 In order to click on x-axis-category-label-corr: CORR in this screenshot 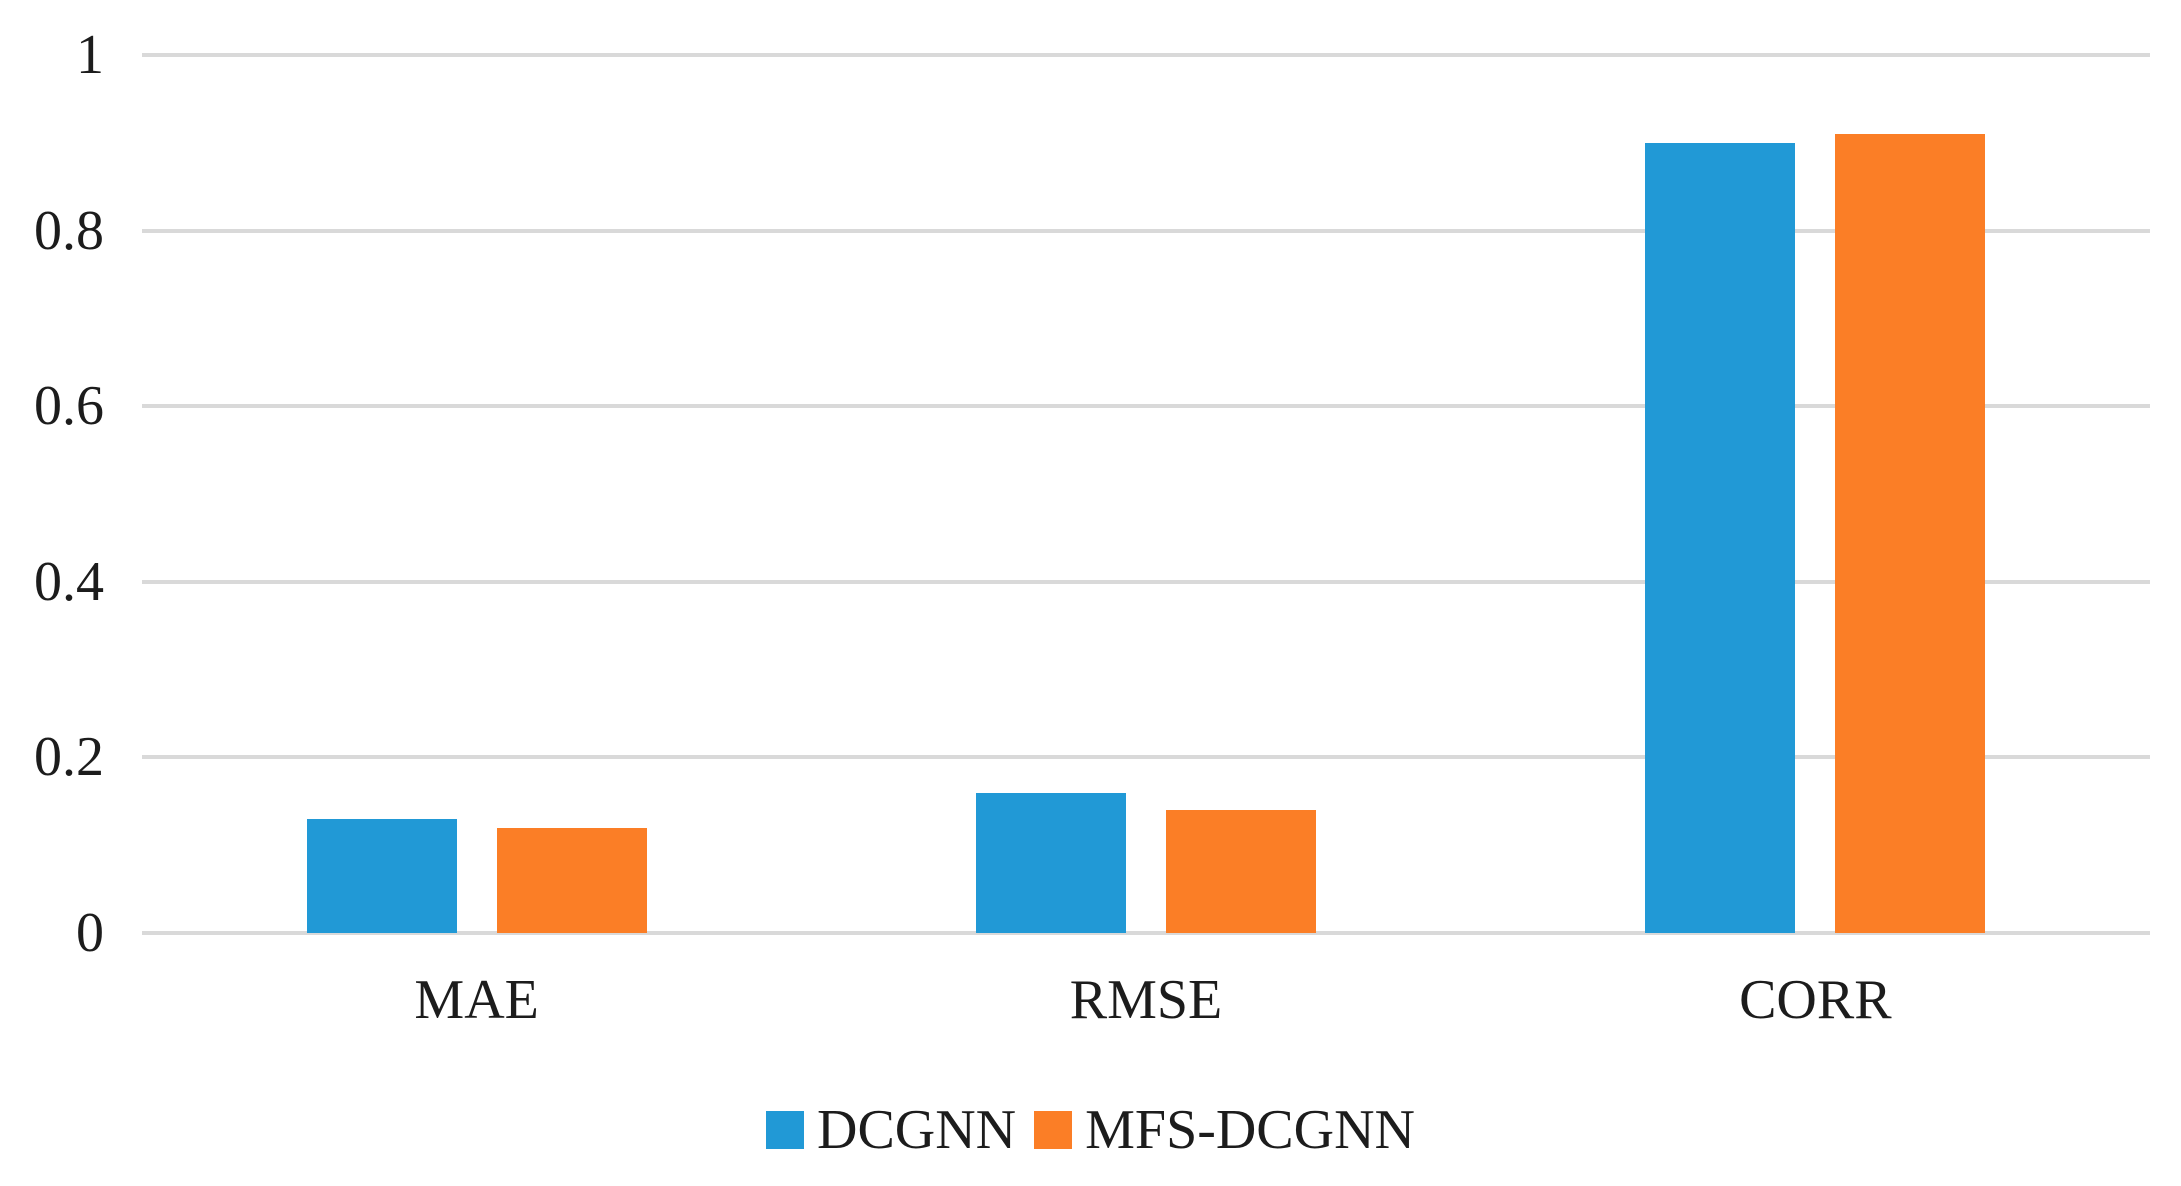, I will do `click(1815, 1000)`.